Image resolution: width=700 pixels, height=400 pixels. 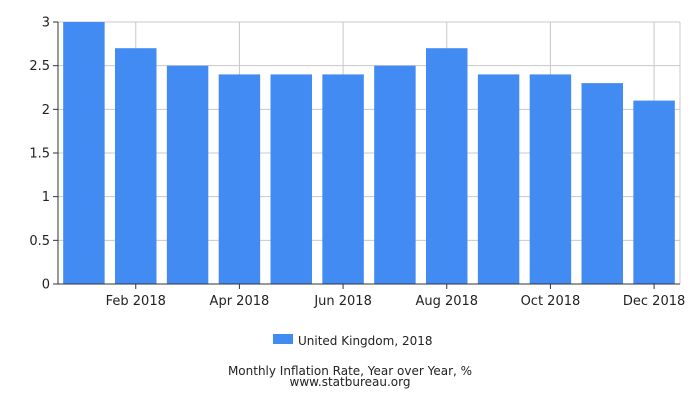 What do you see at coordinates (46, 110) in the screenshot?
I see `y-tick-label: 2` at bounding box center [46, 110].